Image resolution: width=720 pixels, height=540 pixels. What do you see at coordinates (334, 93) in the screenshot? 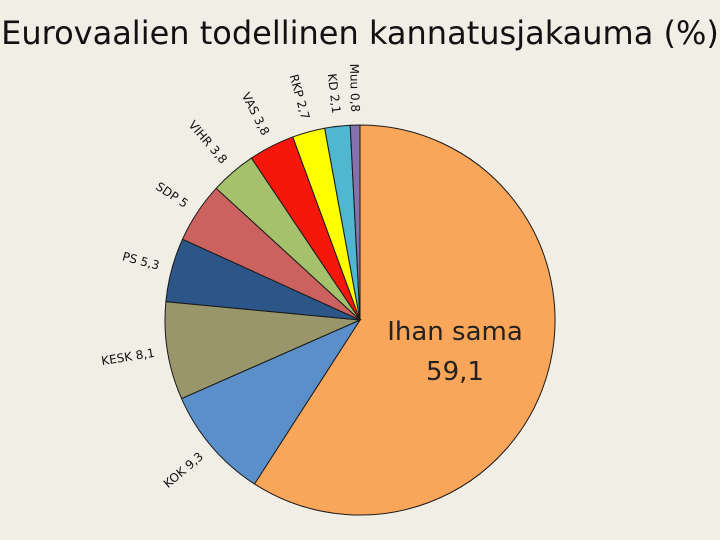
I see `slice-label-kd: KD 2,1` at bounding box center [334, 93].